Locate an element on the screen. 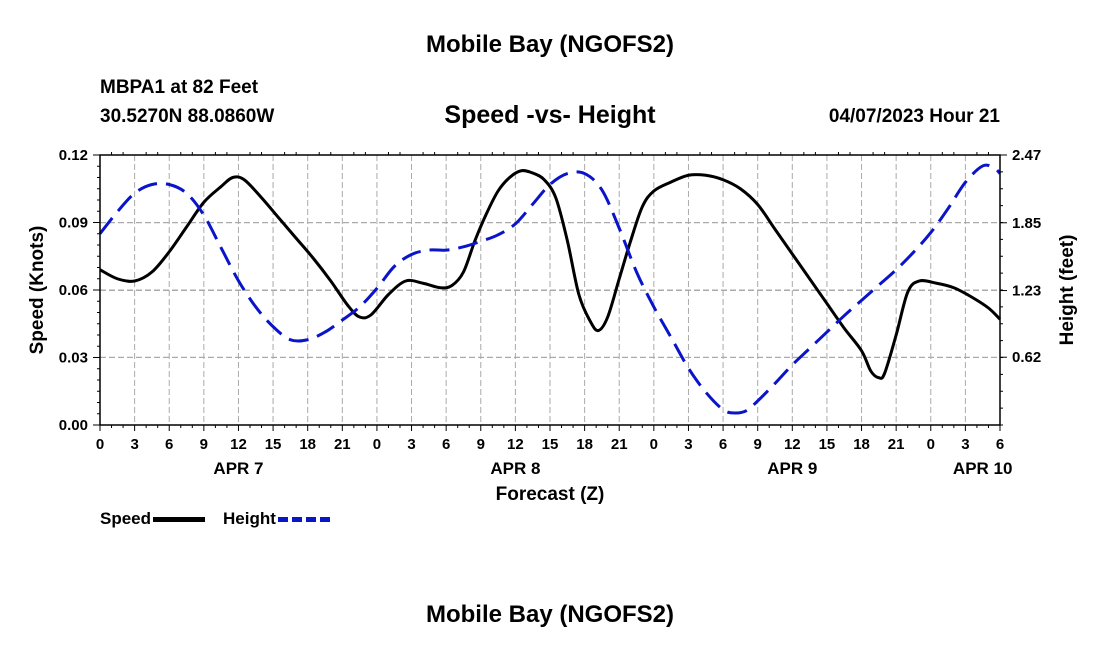 The height and width of the screenshot is (650, 1100). date-label: APR 9 is located at coordinates (792, 468).